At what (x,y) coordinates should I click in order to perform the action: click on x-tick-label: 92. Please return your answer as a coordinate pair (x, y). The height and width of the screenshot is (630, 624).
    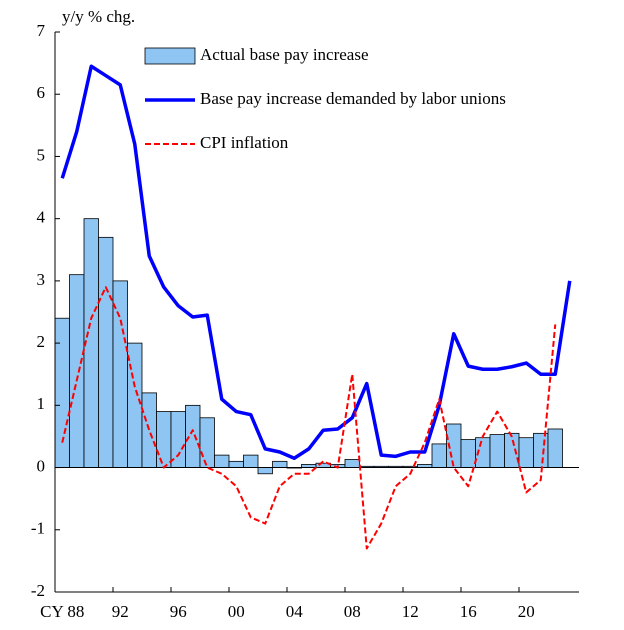
    Looking at the image, I should click on (120, 611).